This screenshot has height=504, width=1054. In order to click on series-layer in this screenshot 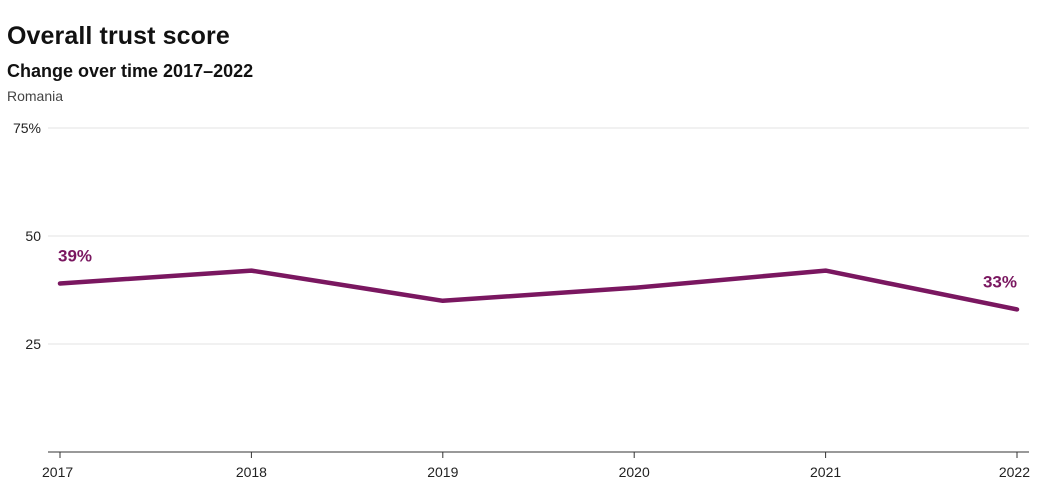, I will do `click(538, 290)`.